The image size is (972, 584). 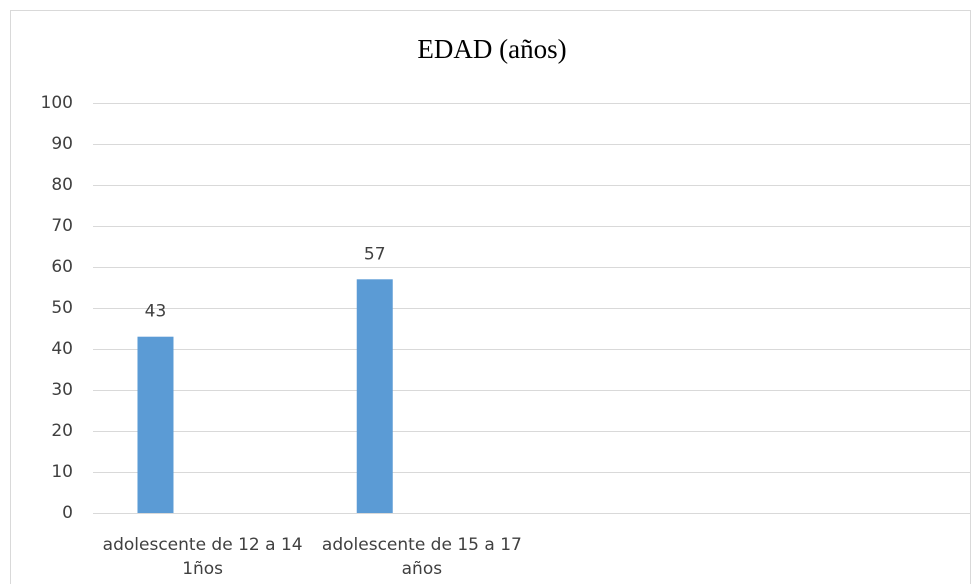 I want to click on x-tick-label-box: adolescente de 15 a 17 años, so click(x=421, y=557).